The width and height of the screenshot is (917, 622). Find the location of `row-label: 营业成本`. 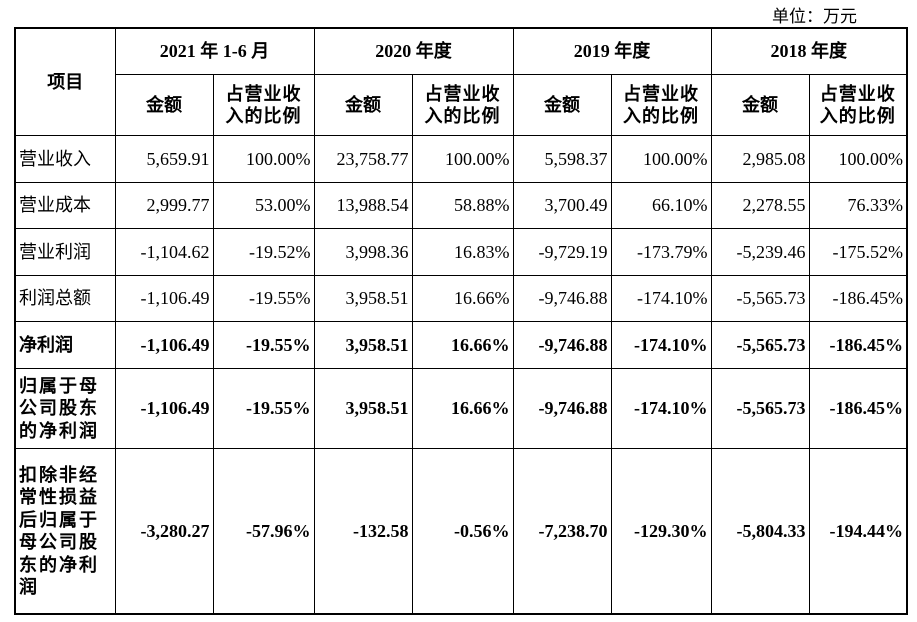

row-label: 营业成本 is located at coordinates (65, 205).